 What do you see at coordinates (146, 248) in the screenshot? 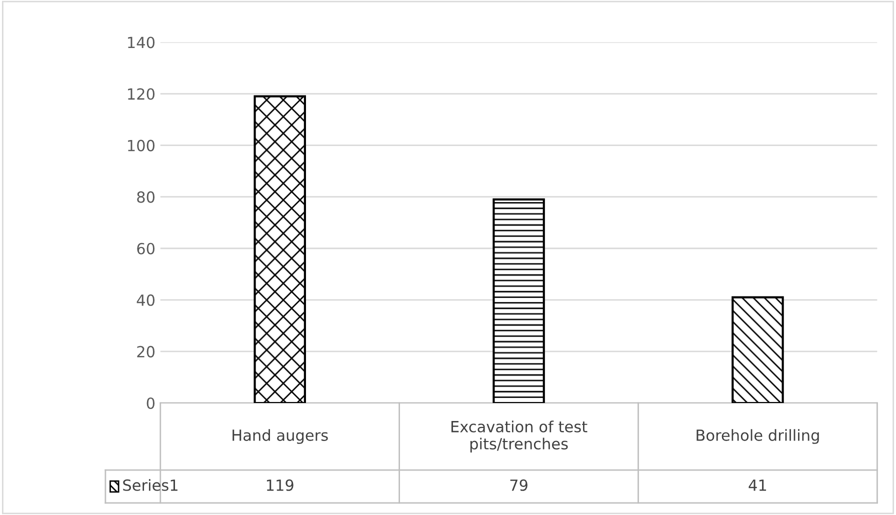
I see `y-tick-label: 60` at bounding box center [146, 248].